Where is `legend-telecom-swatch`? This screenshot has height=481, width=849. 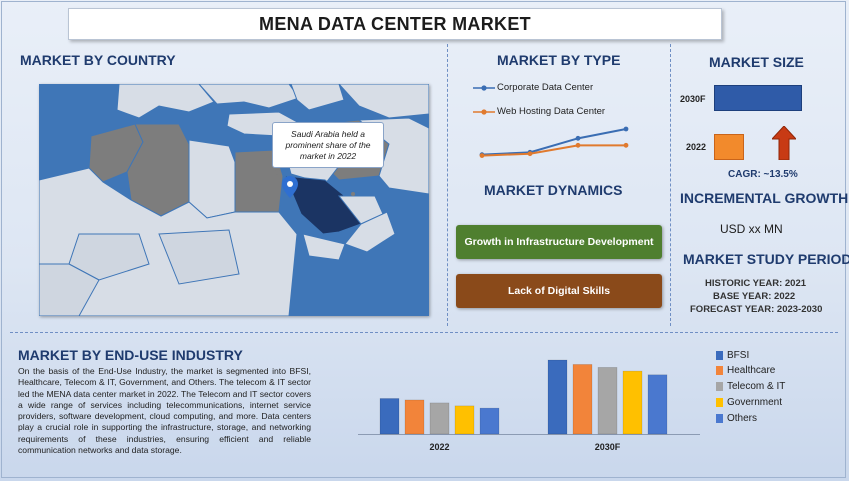
legend-telecom-swatch is located at coordinates (719, 386).